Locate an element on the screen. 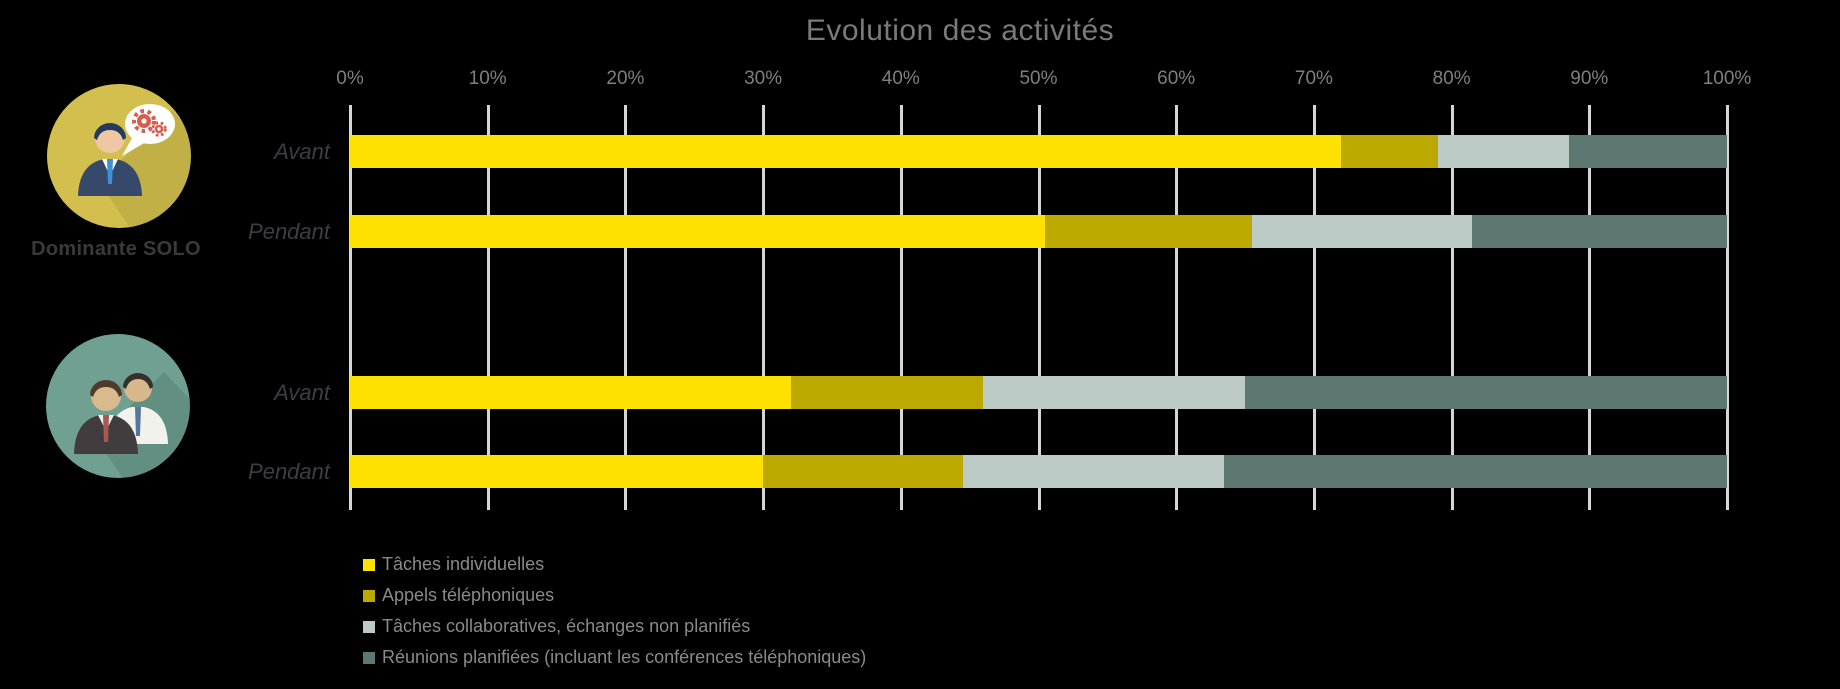  legend-label: Tâches individuelles is located at coordinates (463, 564).